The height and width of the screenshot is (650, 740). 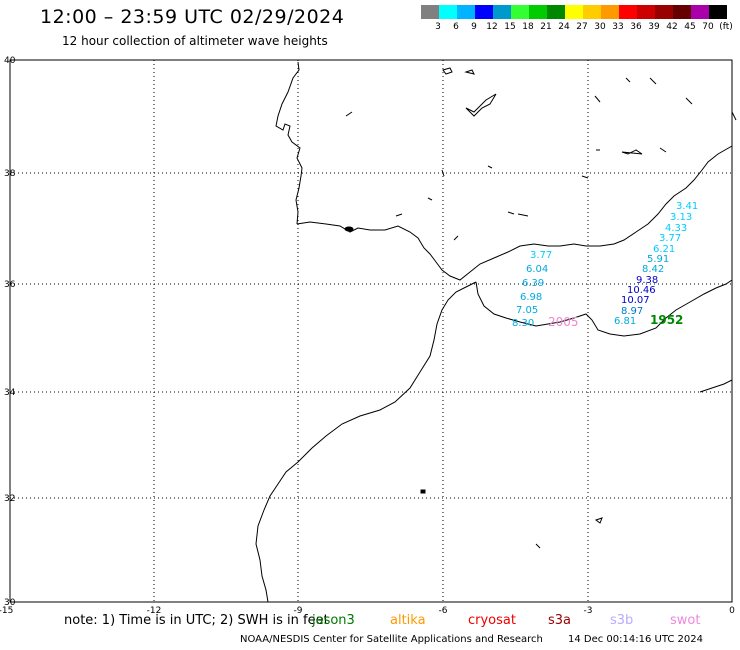 I want to click on wave-height-label: 10.46, so click(x=641, y=290).